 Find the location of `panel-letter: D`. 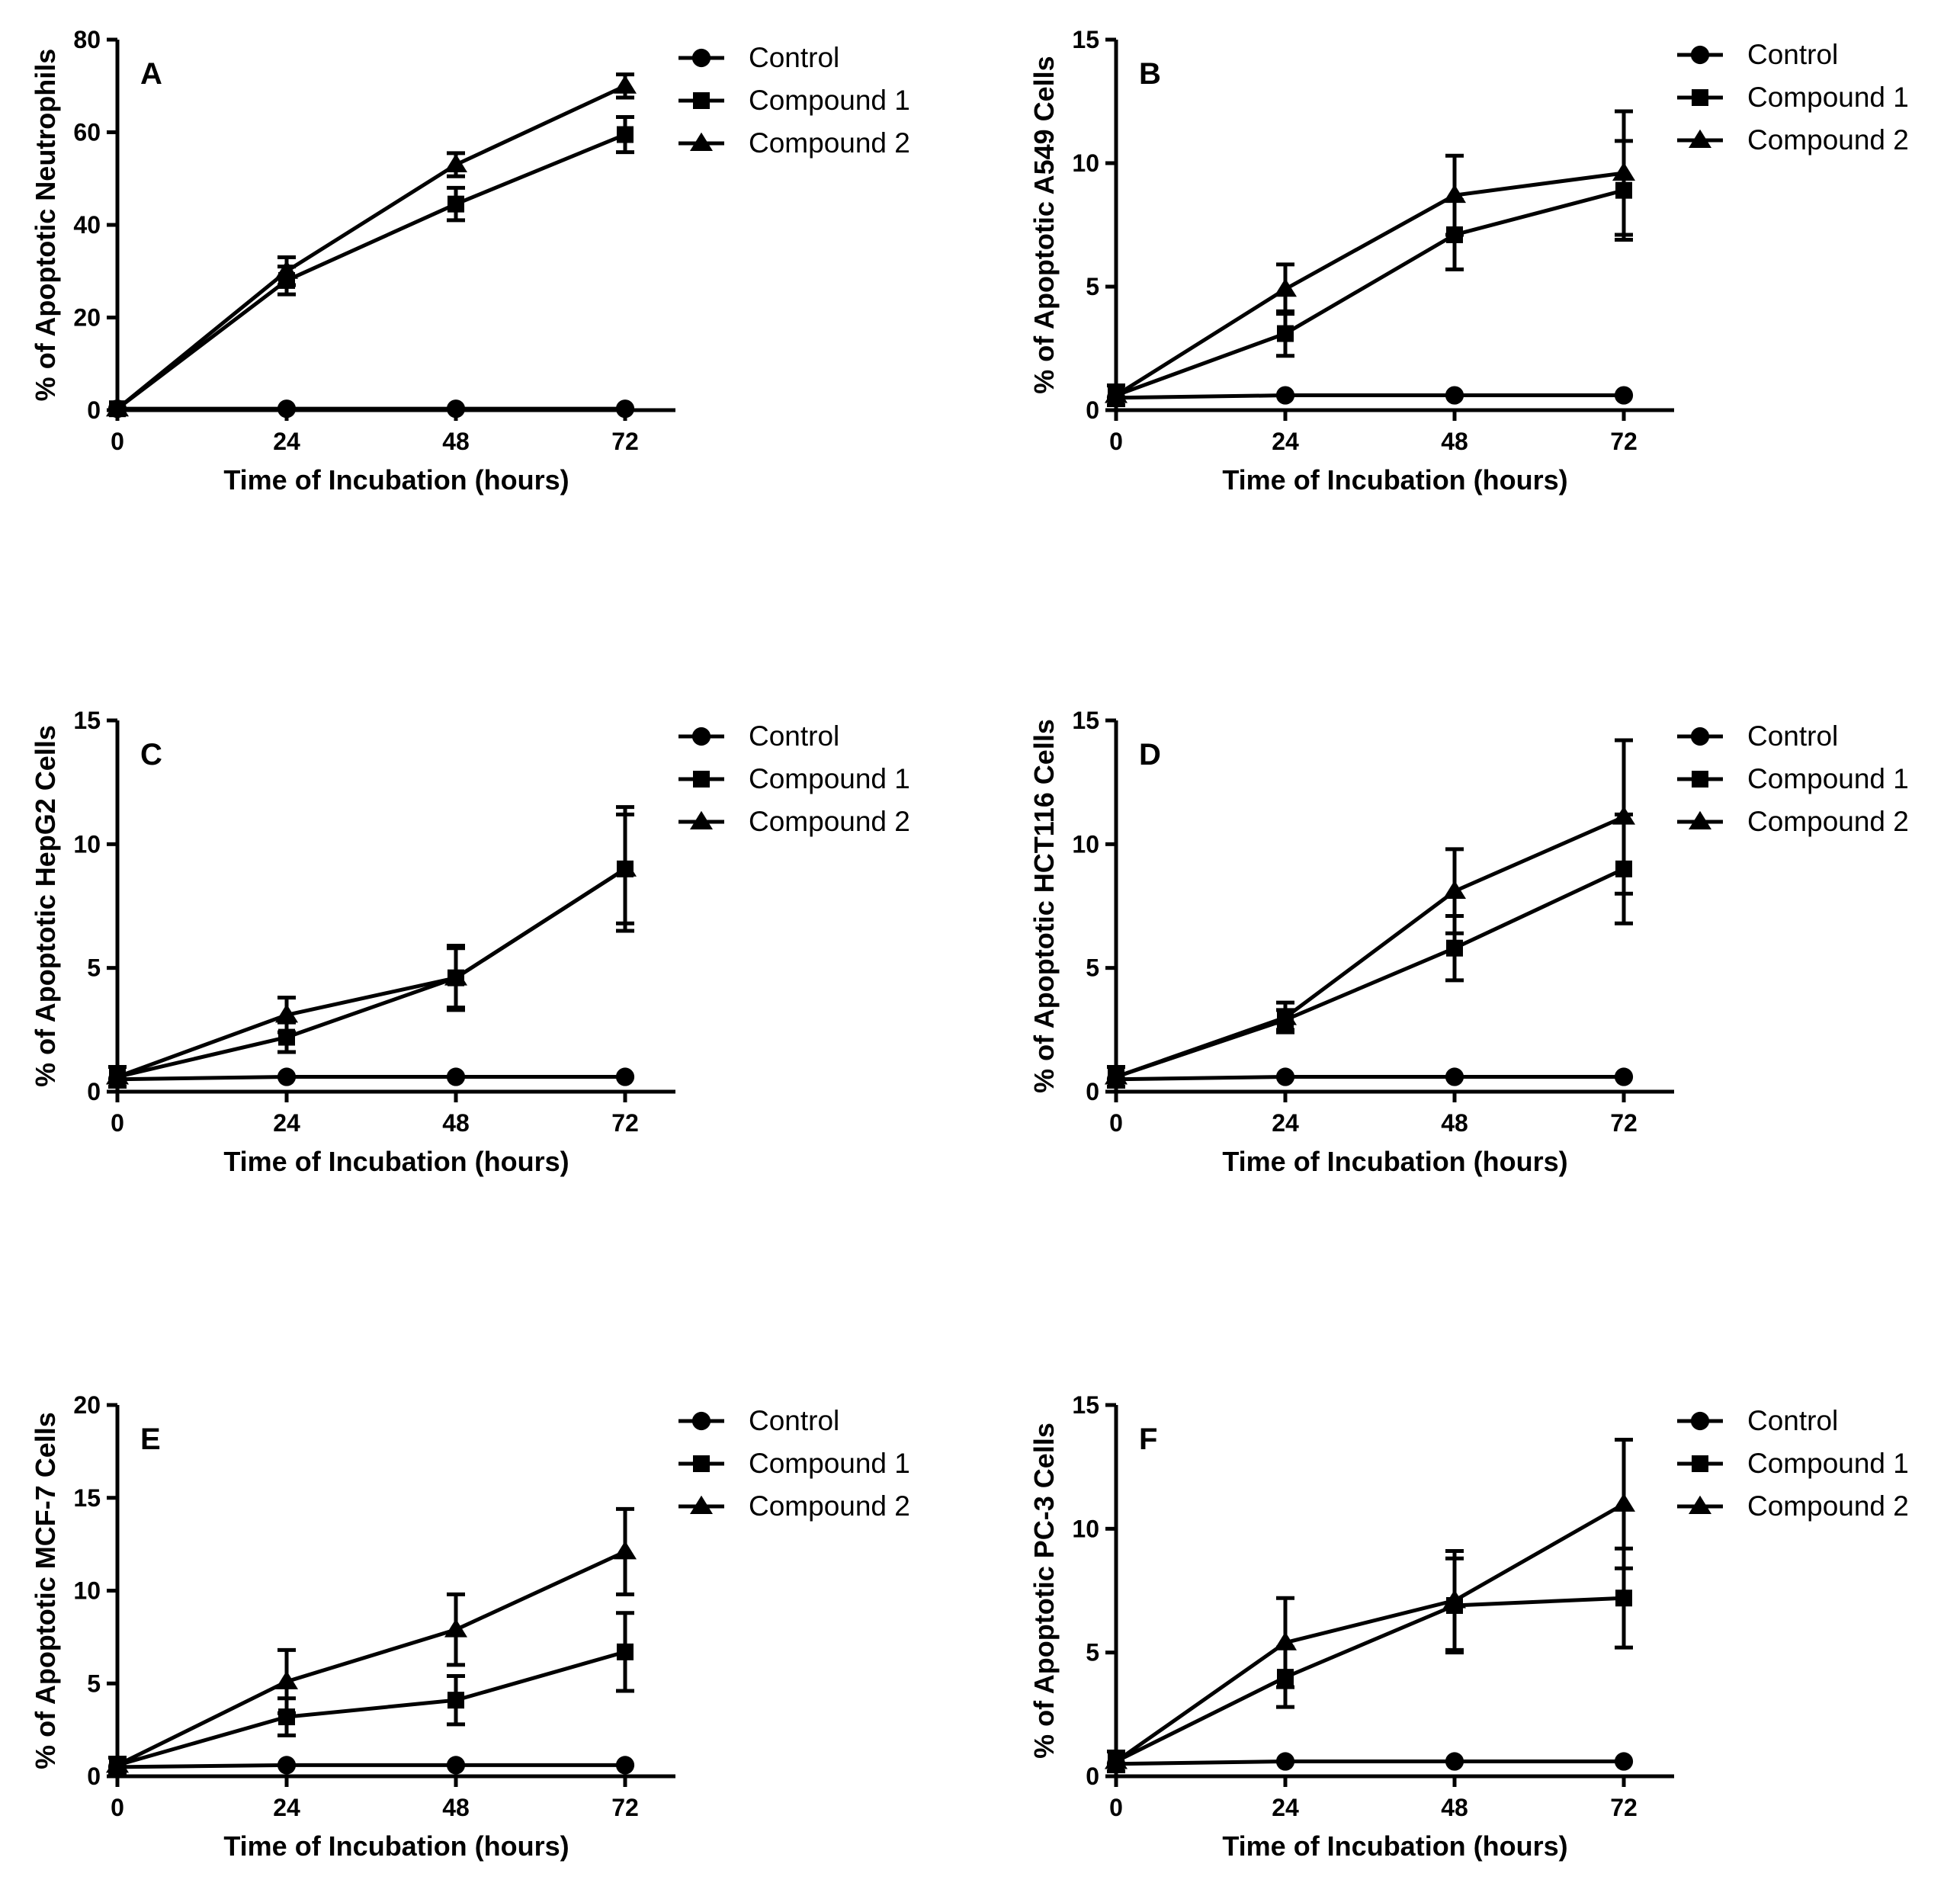

panel-letter: D is located at coordinates (1150, 754).